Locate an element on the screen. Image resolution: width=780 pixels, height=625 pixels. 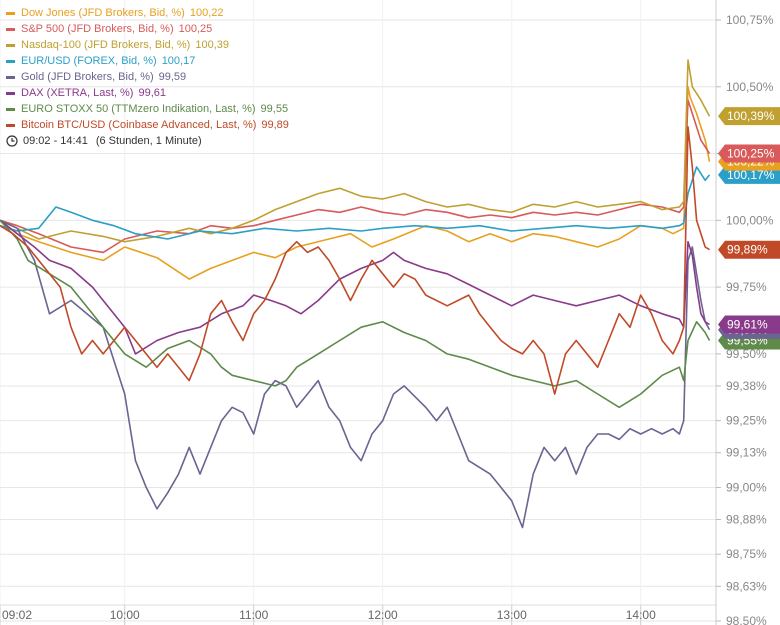
badge-label-7: 99,89% is located at coordinates (747, 250).